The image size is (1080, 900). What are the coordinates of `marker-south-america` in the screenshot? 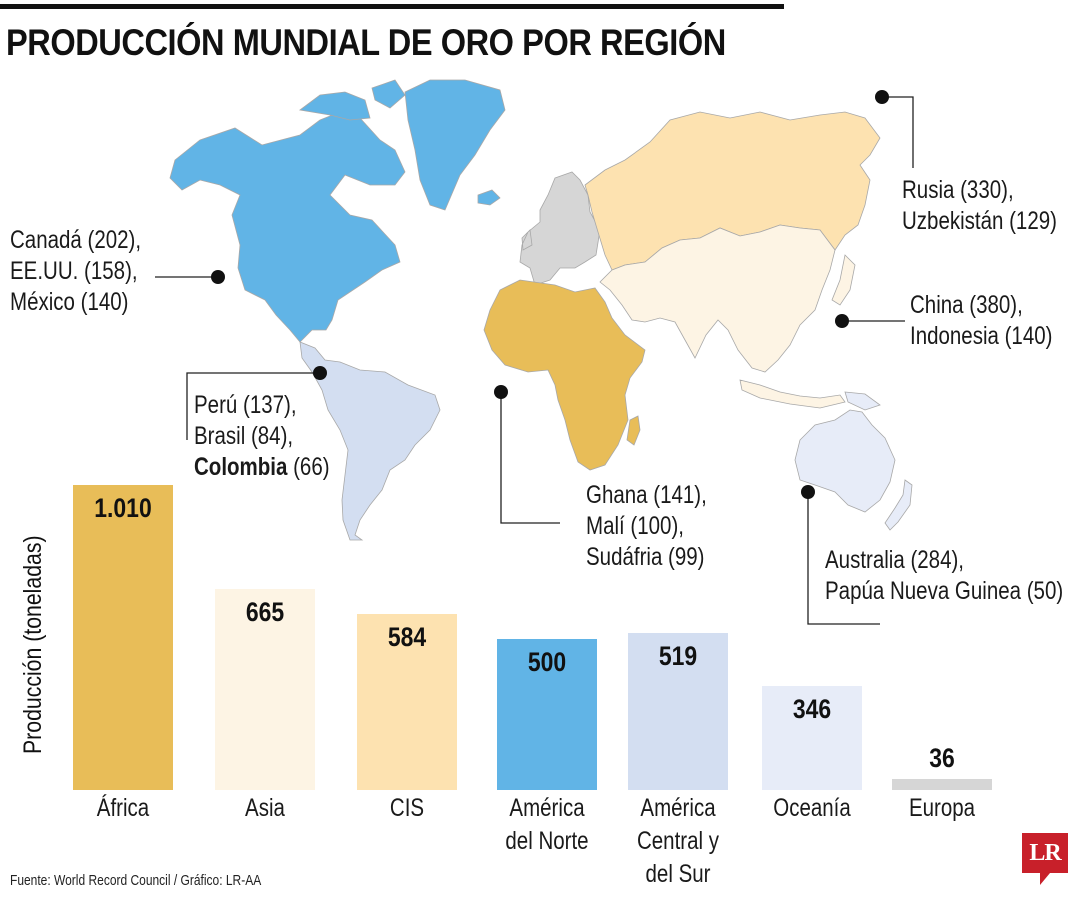 It's located at (320, 373).